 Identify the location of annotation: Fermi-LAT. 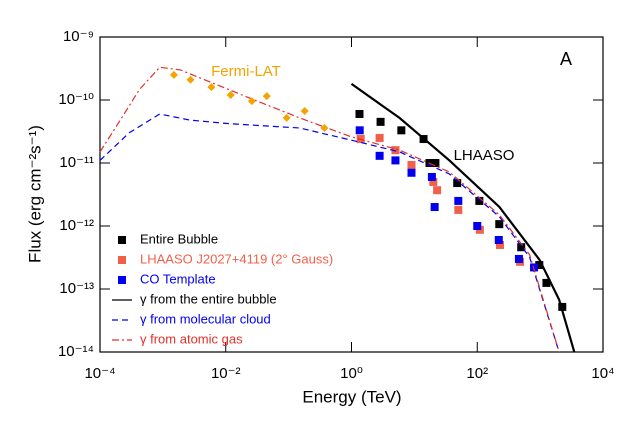
(246, 71).